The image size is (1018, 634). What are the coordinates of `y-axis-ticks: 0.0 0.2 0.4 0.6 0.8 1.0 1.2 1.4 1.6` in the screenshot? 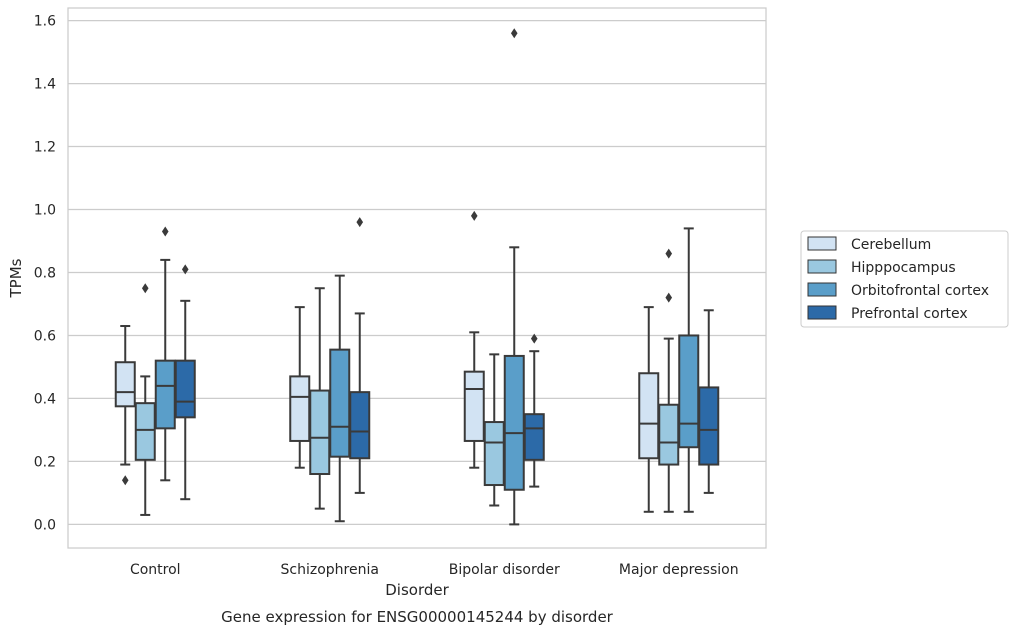 It's located at (45, 274).